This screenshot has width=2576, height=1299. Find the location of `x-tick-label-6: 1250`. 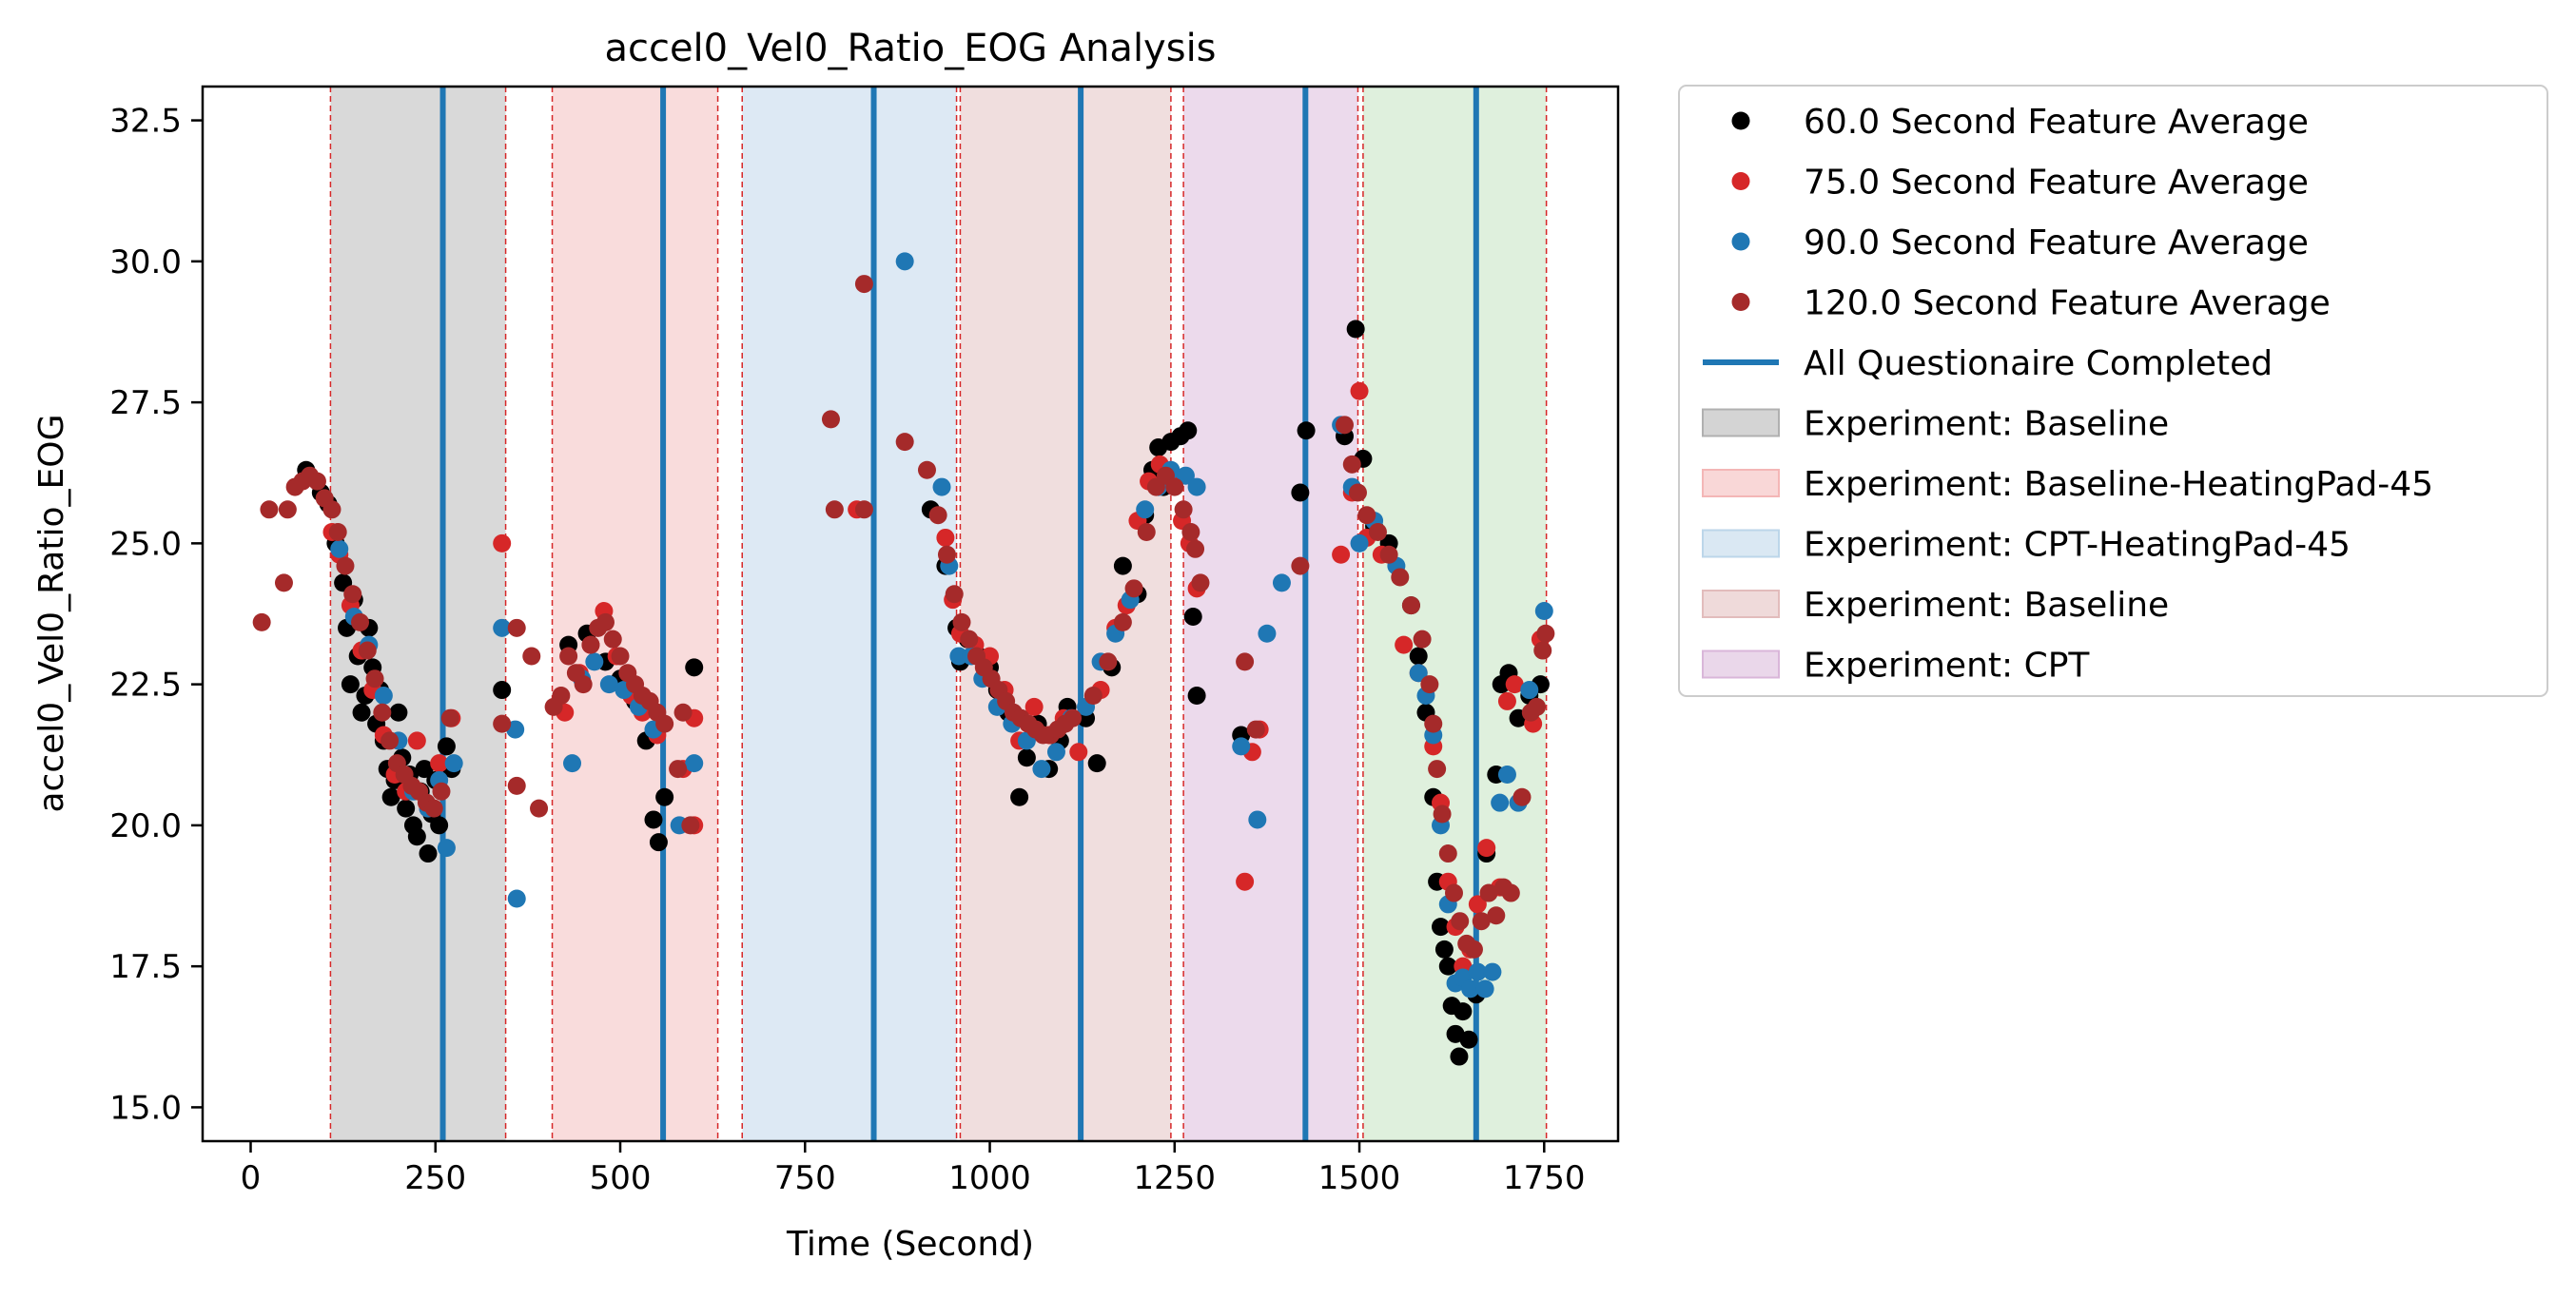

x-tick-label-6: 1250 is located at coordinates (1176, 1178).